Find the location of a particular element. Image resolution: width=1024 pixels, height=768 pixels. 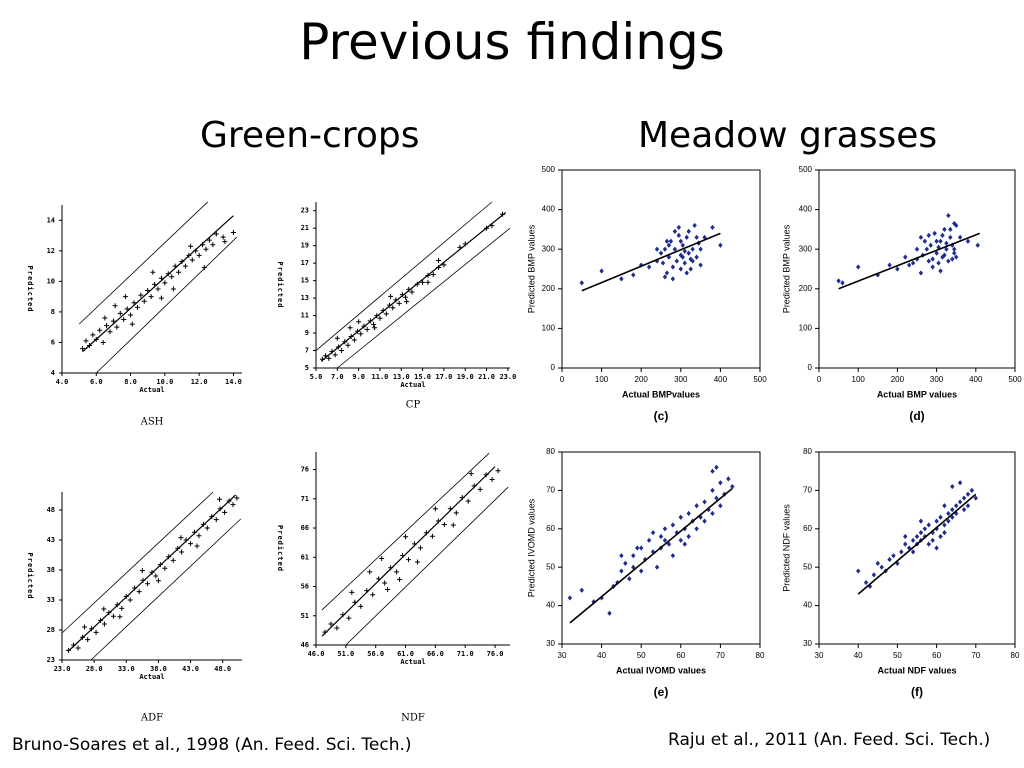

chart-f-y-label: Predicted NDF values is located at coordinates (786, 548).